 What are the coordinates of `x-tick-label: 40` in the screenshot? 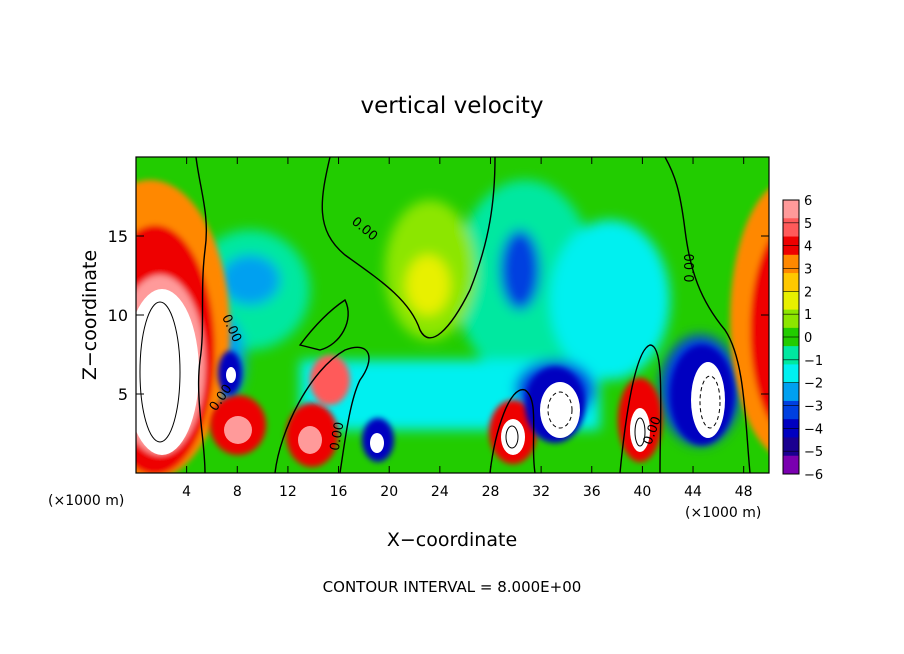 It's located at (642, 492).